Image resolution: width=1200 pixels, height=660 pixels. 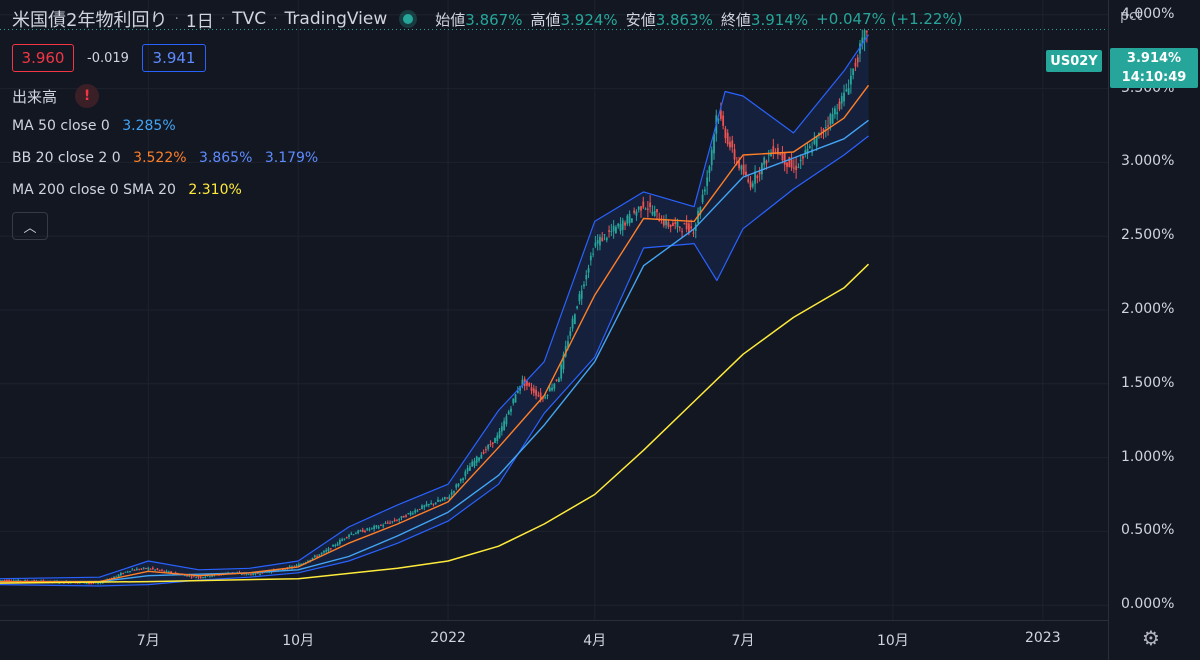 I want to click on chevron-up-icon: ︿, so click(x=30, y=228).